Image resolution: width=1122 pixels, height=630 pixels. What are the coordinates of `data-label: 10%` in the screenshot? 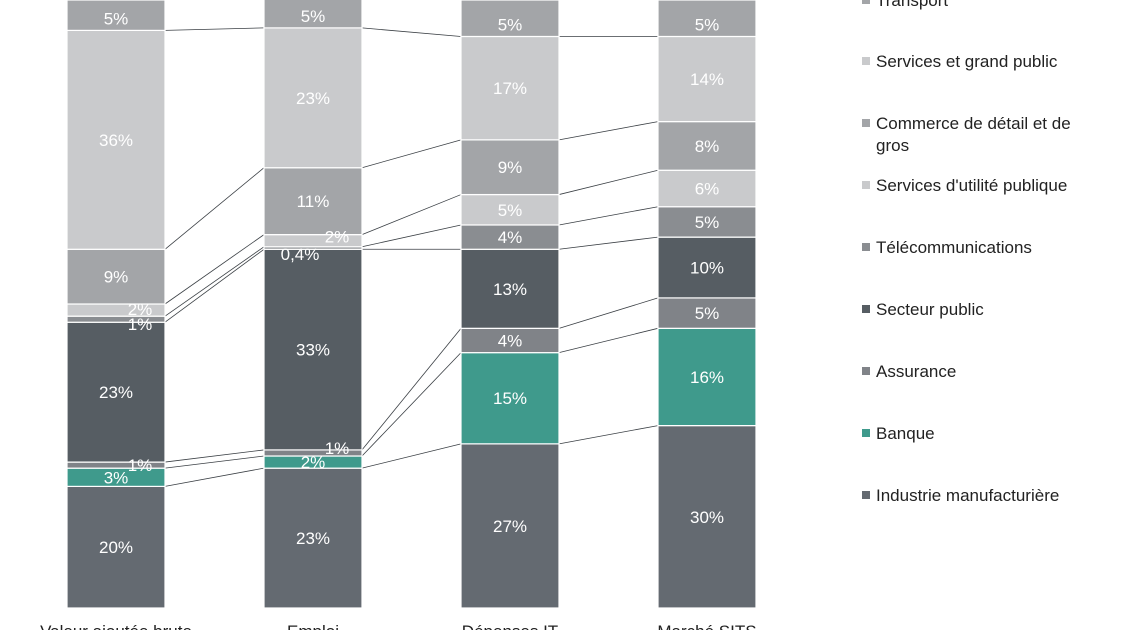 It's located at (707, 268).